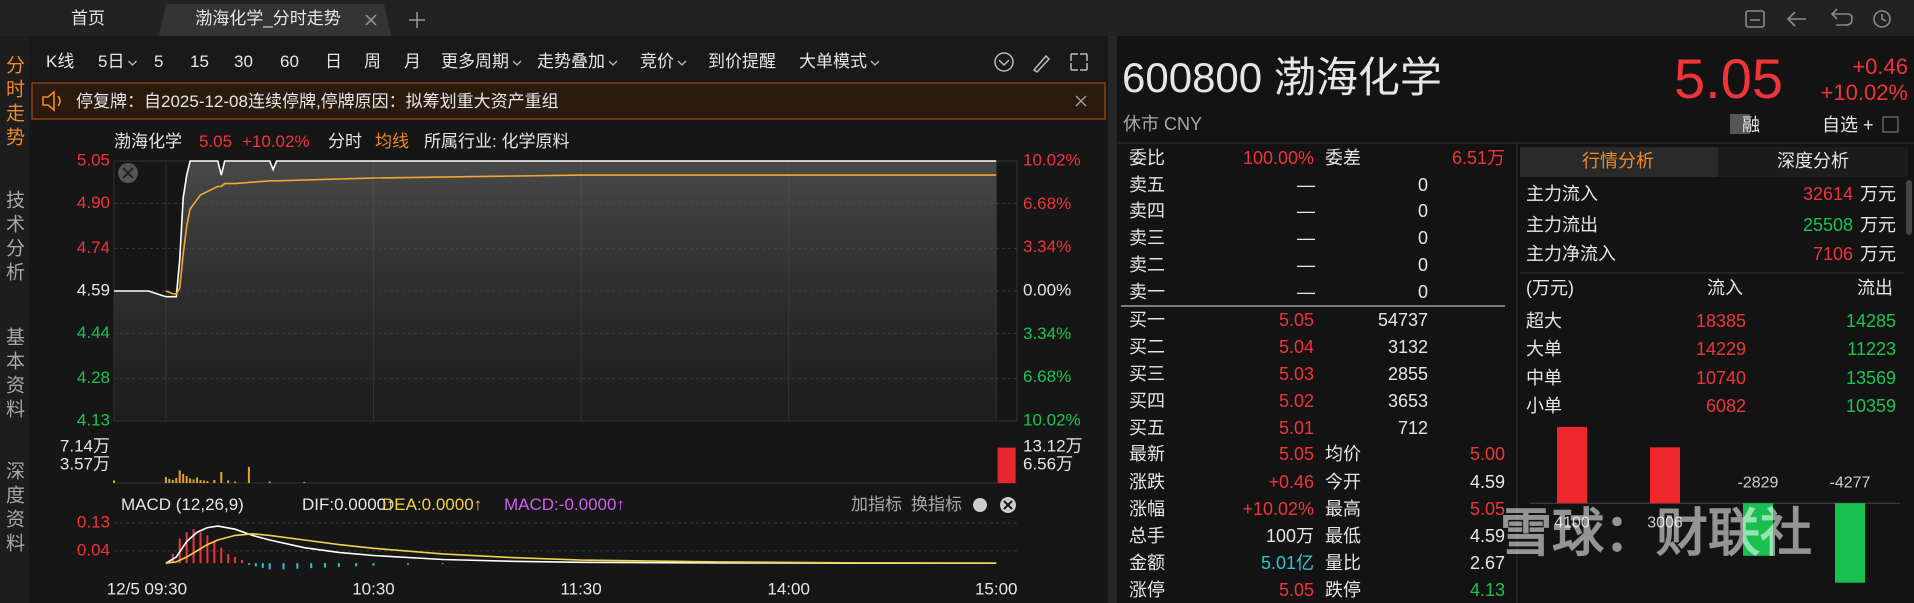  I want to click on stat-label: 总手, so click(1147, 536).